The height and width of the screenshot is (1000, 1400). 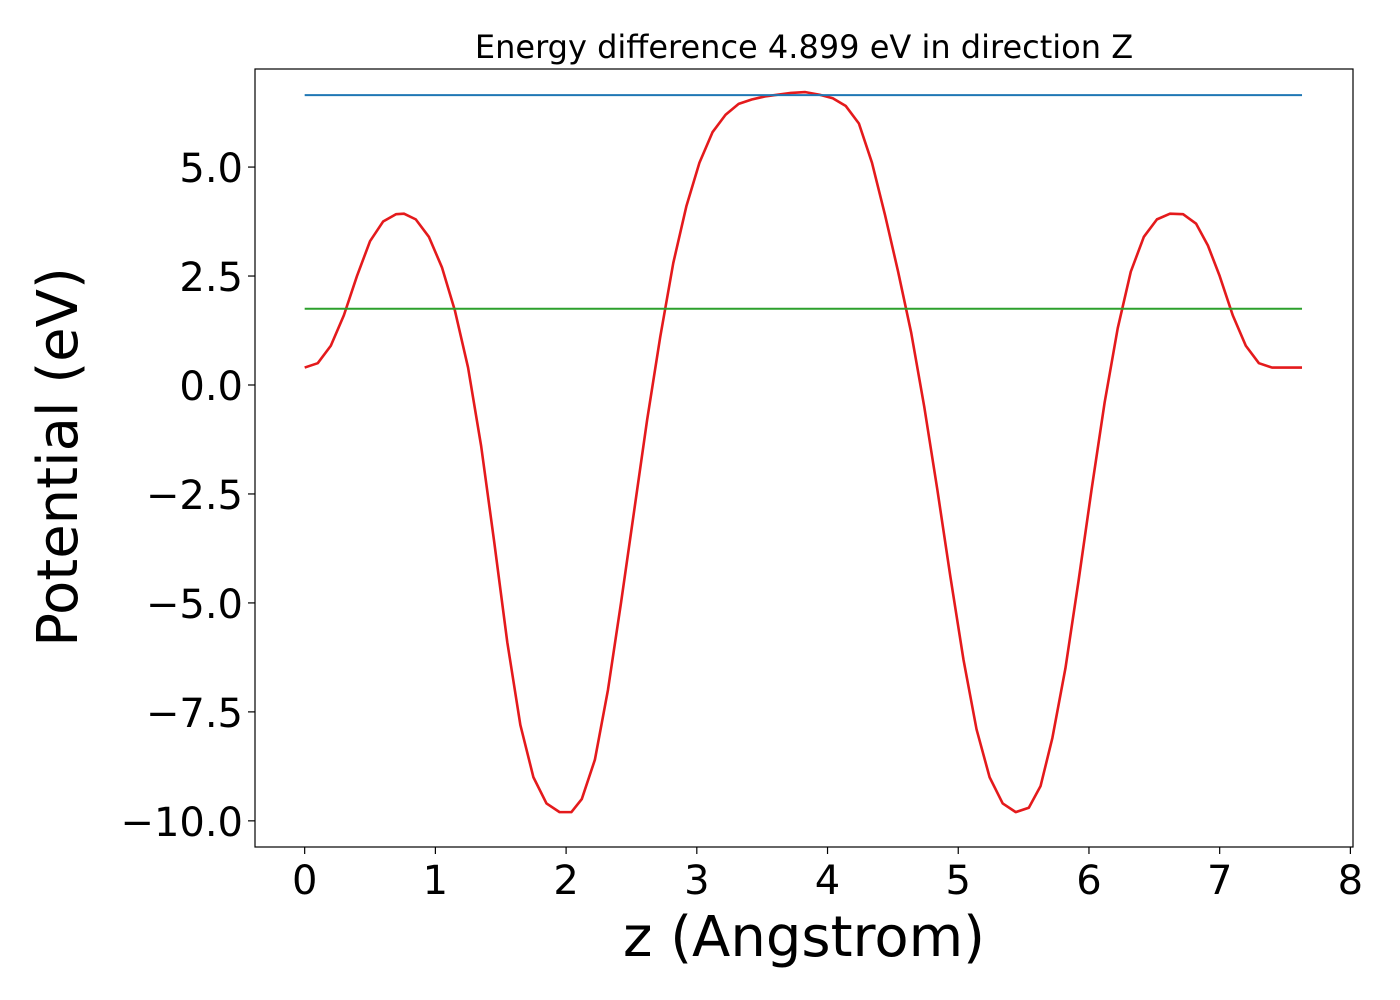 What do you see at coordinates (804, 937) in the screenshot?
I see `x-axis-label: z (Angstrom)` at bounding box center [804, 937].